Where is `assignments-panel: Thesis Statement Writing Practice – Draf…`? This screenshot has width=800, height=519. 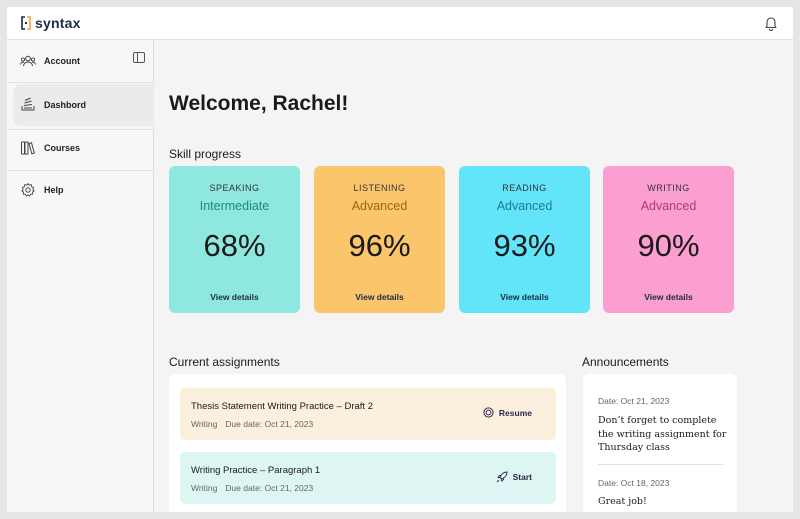 assignments-panel: Thesis Statement Writing Practice – Draf… is located at coordinates (367, 443).